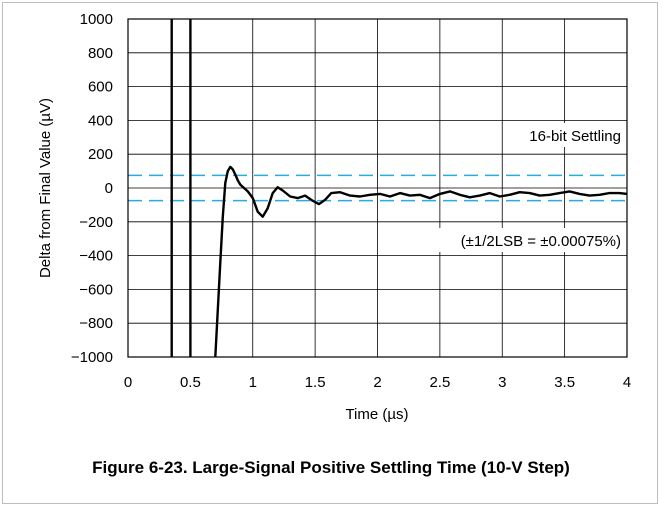  What do you see at coordinates (128, 382) in the screenshot?
I see `x-tick-label: 0` at bounding box center [128, 382].